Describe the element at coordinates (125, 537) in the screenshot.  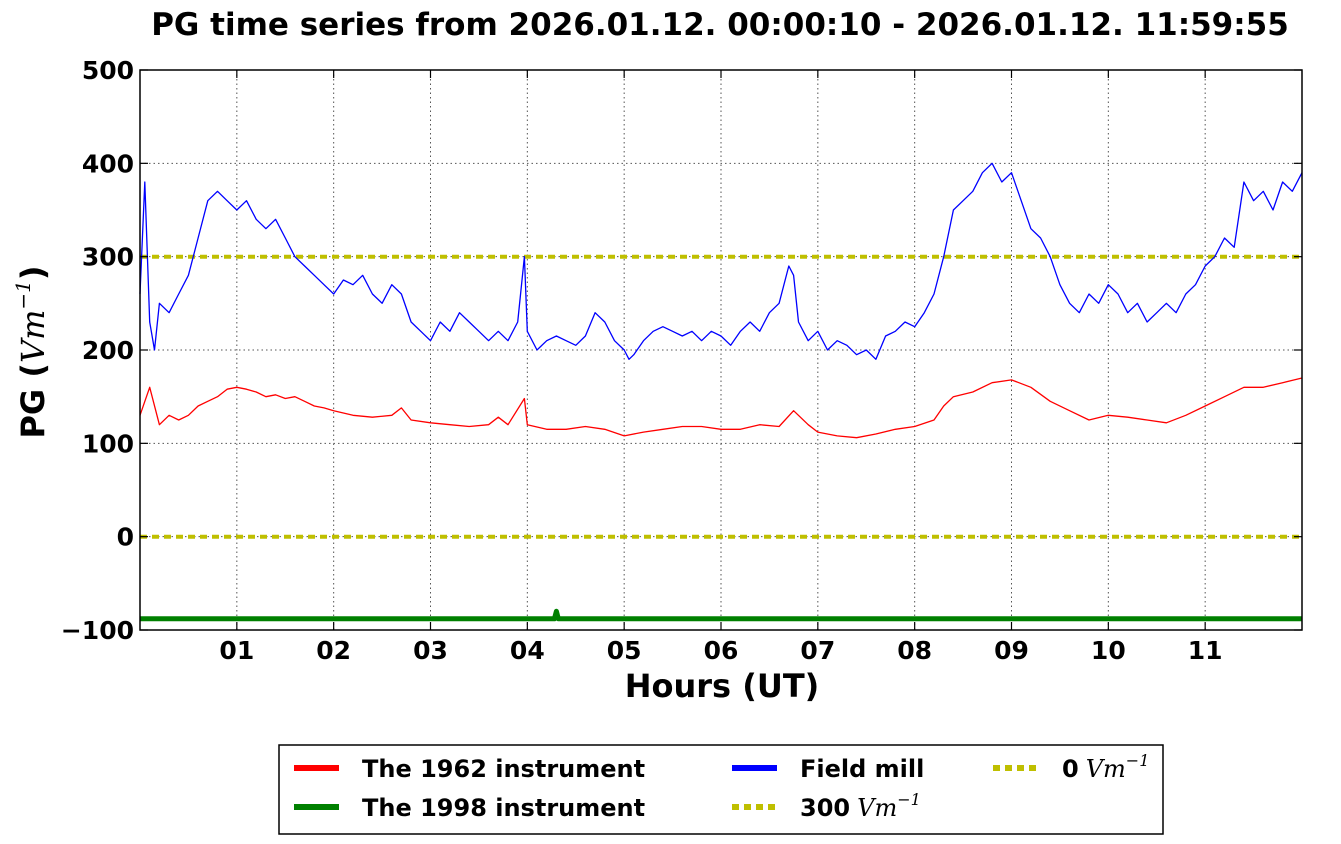
I see `y-tick-label: 0` at that location.